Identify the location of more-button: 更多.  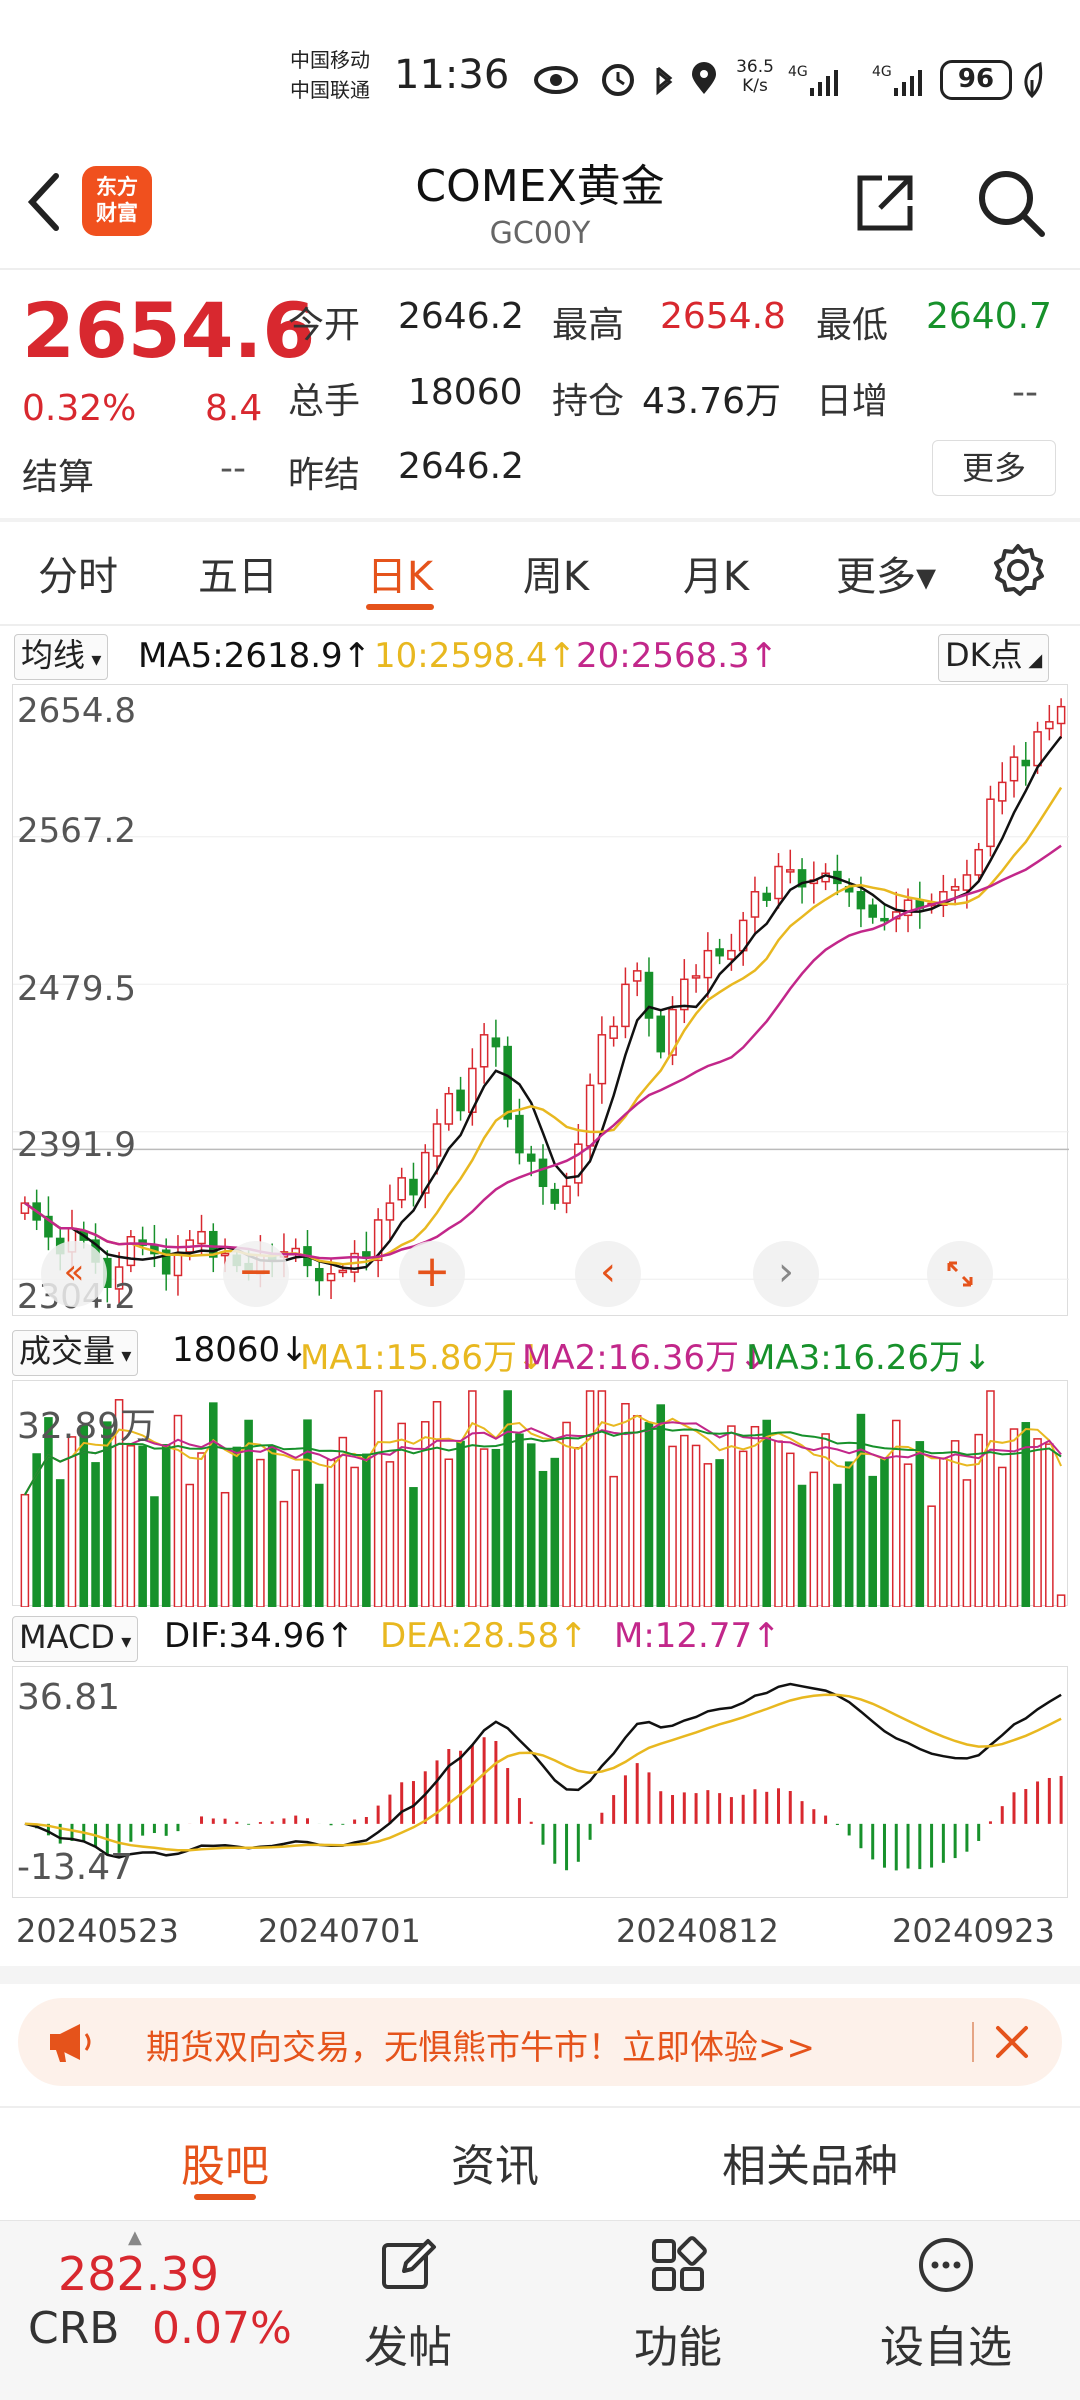
(994, 468).